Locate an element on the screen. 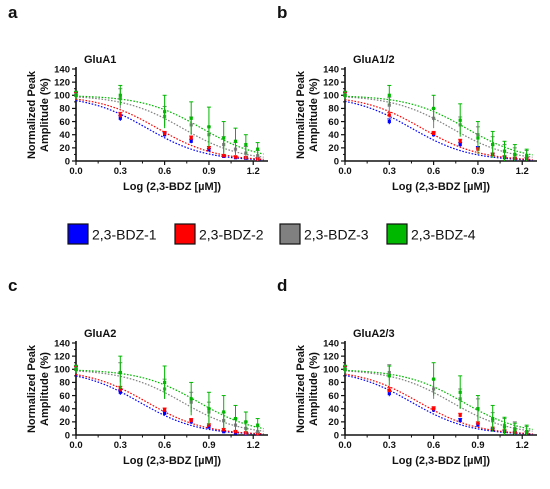  legend-item-2: 2,3-BDZ-2 is located at coordinates (219, 234).